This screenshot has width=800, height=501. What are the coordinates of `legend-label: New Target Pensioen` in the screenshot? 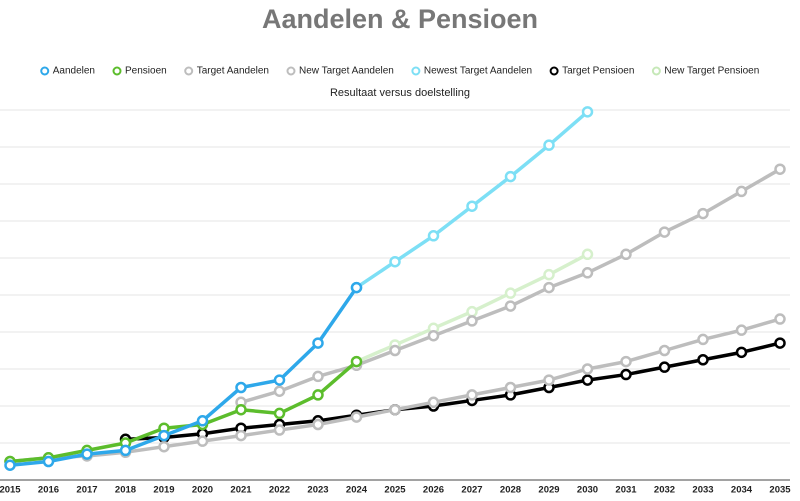 It's located at (711, 71).